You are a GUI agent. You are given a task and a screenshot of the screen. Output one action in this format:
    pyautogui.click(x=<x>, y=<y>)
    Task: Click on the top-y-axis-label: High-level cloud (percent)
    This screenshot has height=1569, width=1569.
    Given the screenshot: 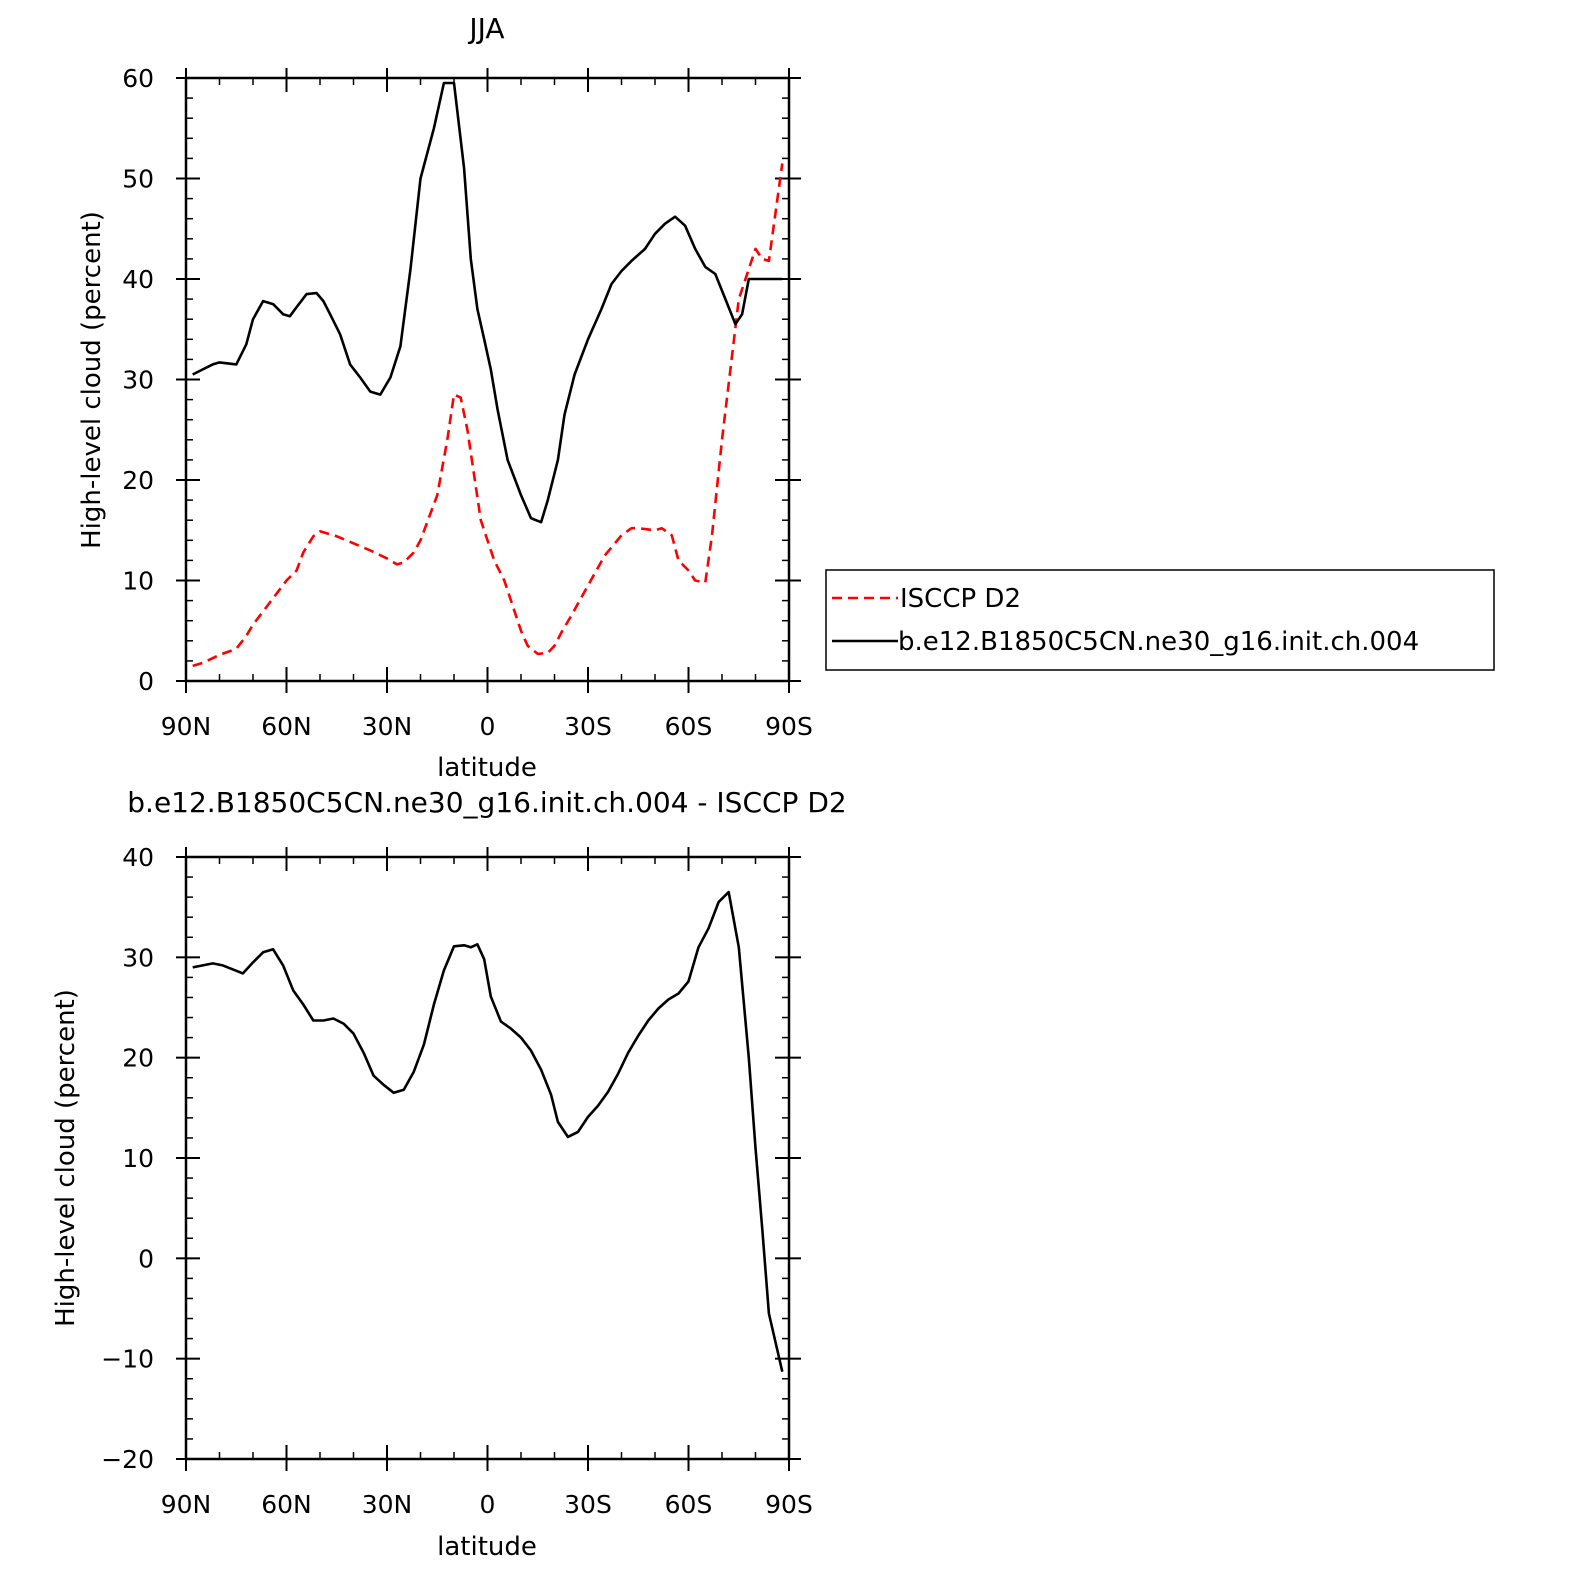 What is the action you would take?
    pyautogui.click(x=92, y=380)
    